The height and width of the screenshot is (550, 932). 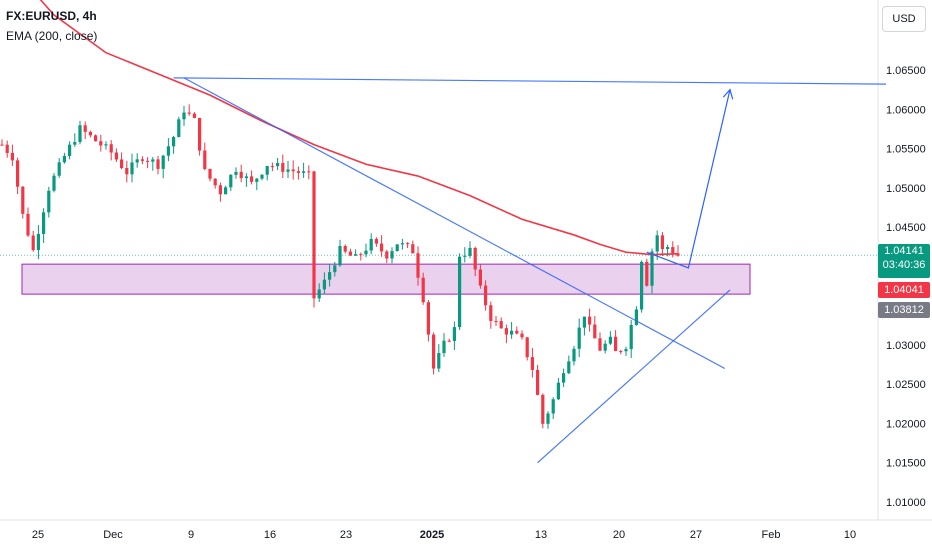 What do you see at coordinates (906, 150) in the screenshot?
I see `y-tick-label: 1.05500` at bounding box center [906, 150].